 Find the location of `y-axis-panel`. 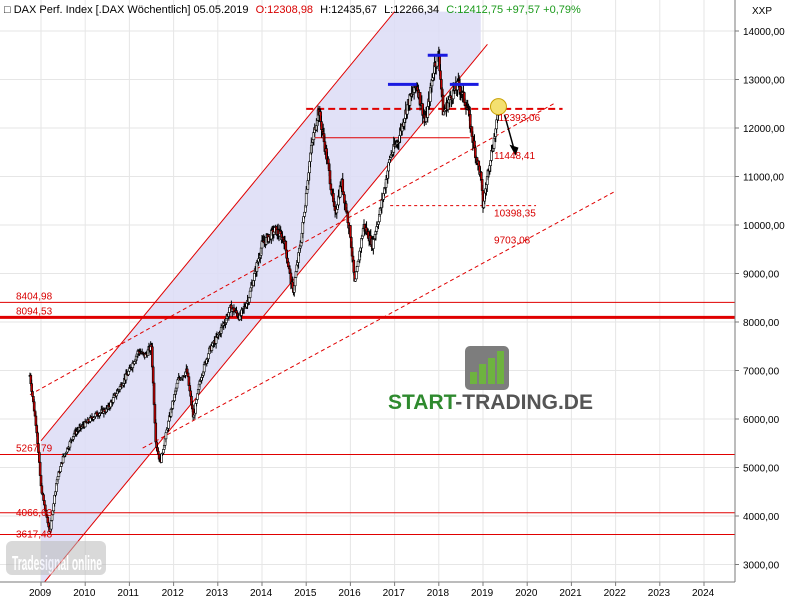

y-axis-panel is located at coordinates (767, 291).